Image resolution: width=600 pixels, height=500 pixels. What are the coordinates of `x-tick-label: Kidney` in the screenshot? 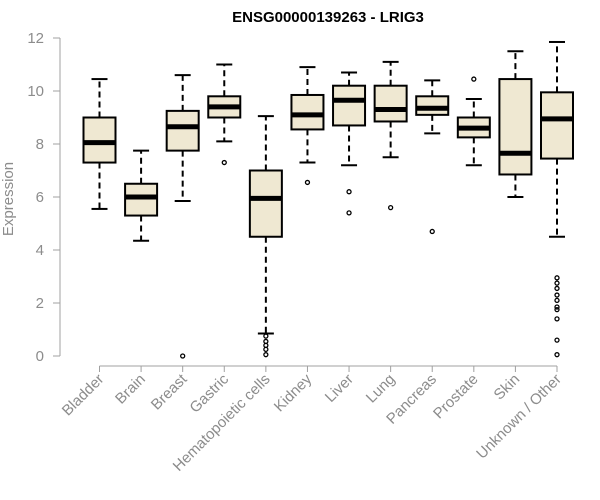 It's located at (293, 392).